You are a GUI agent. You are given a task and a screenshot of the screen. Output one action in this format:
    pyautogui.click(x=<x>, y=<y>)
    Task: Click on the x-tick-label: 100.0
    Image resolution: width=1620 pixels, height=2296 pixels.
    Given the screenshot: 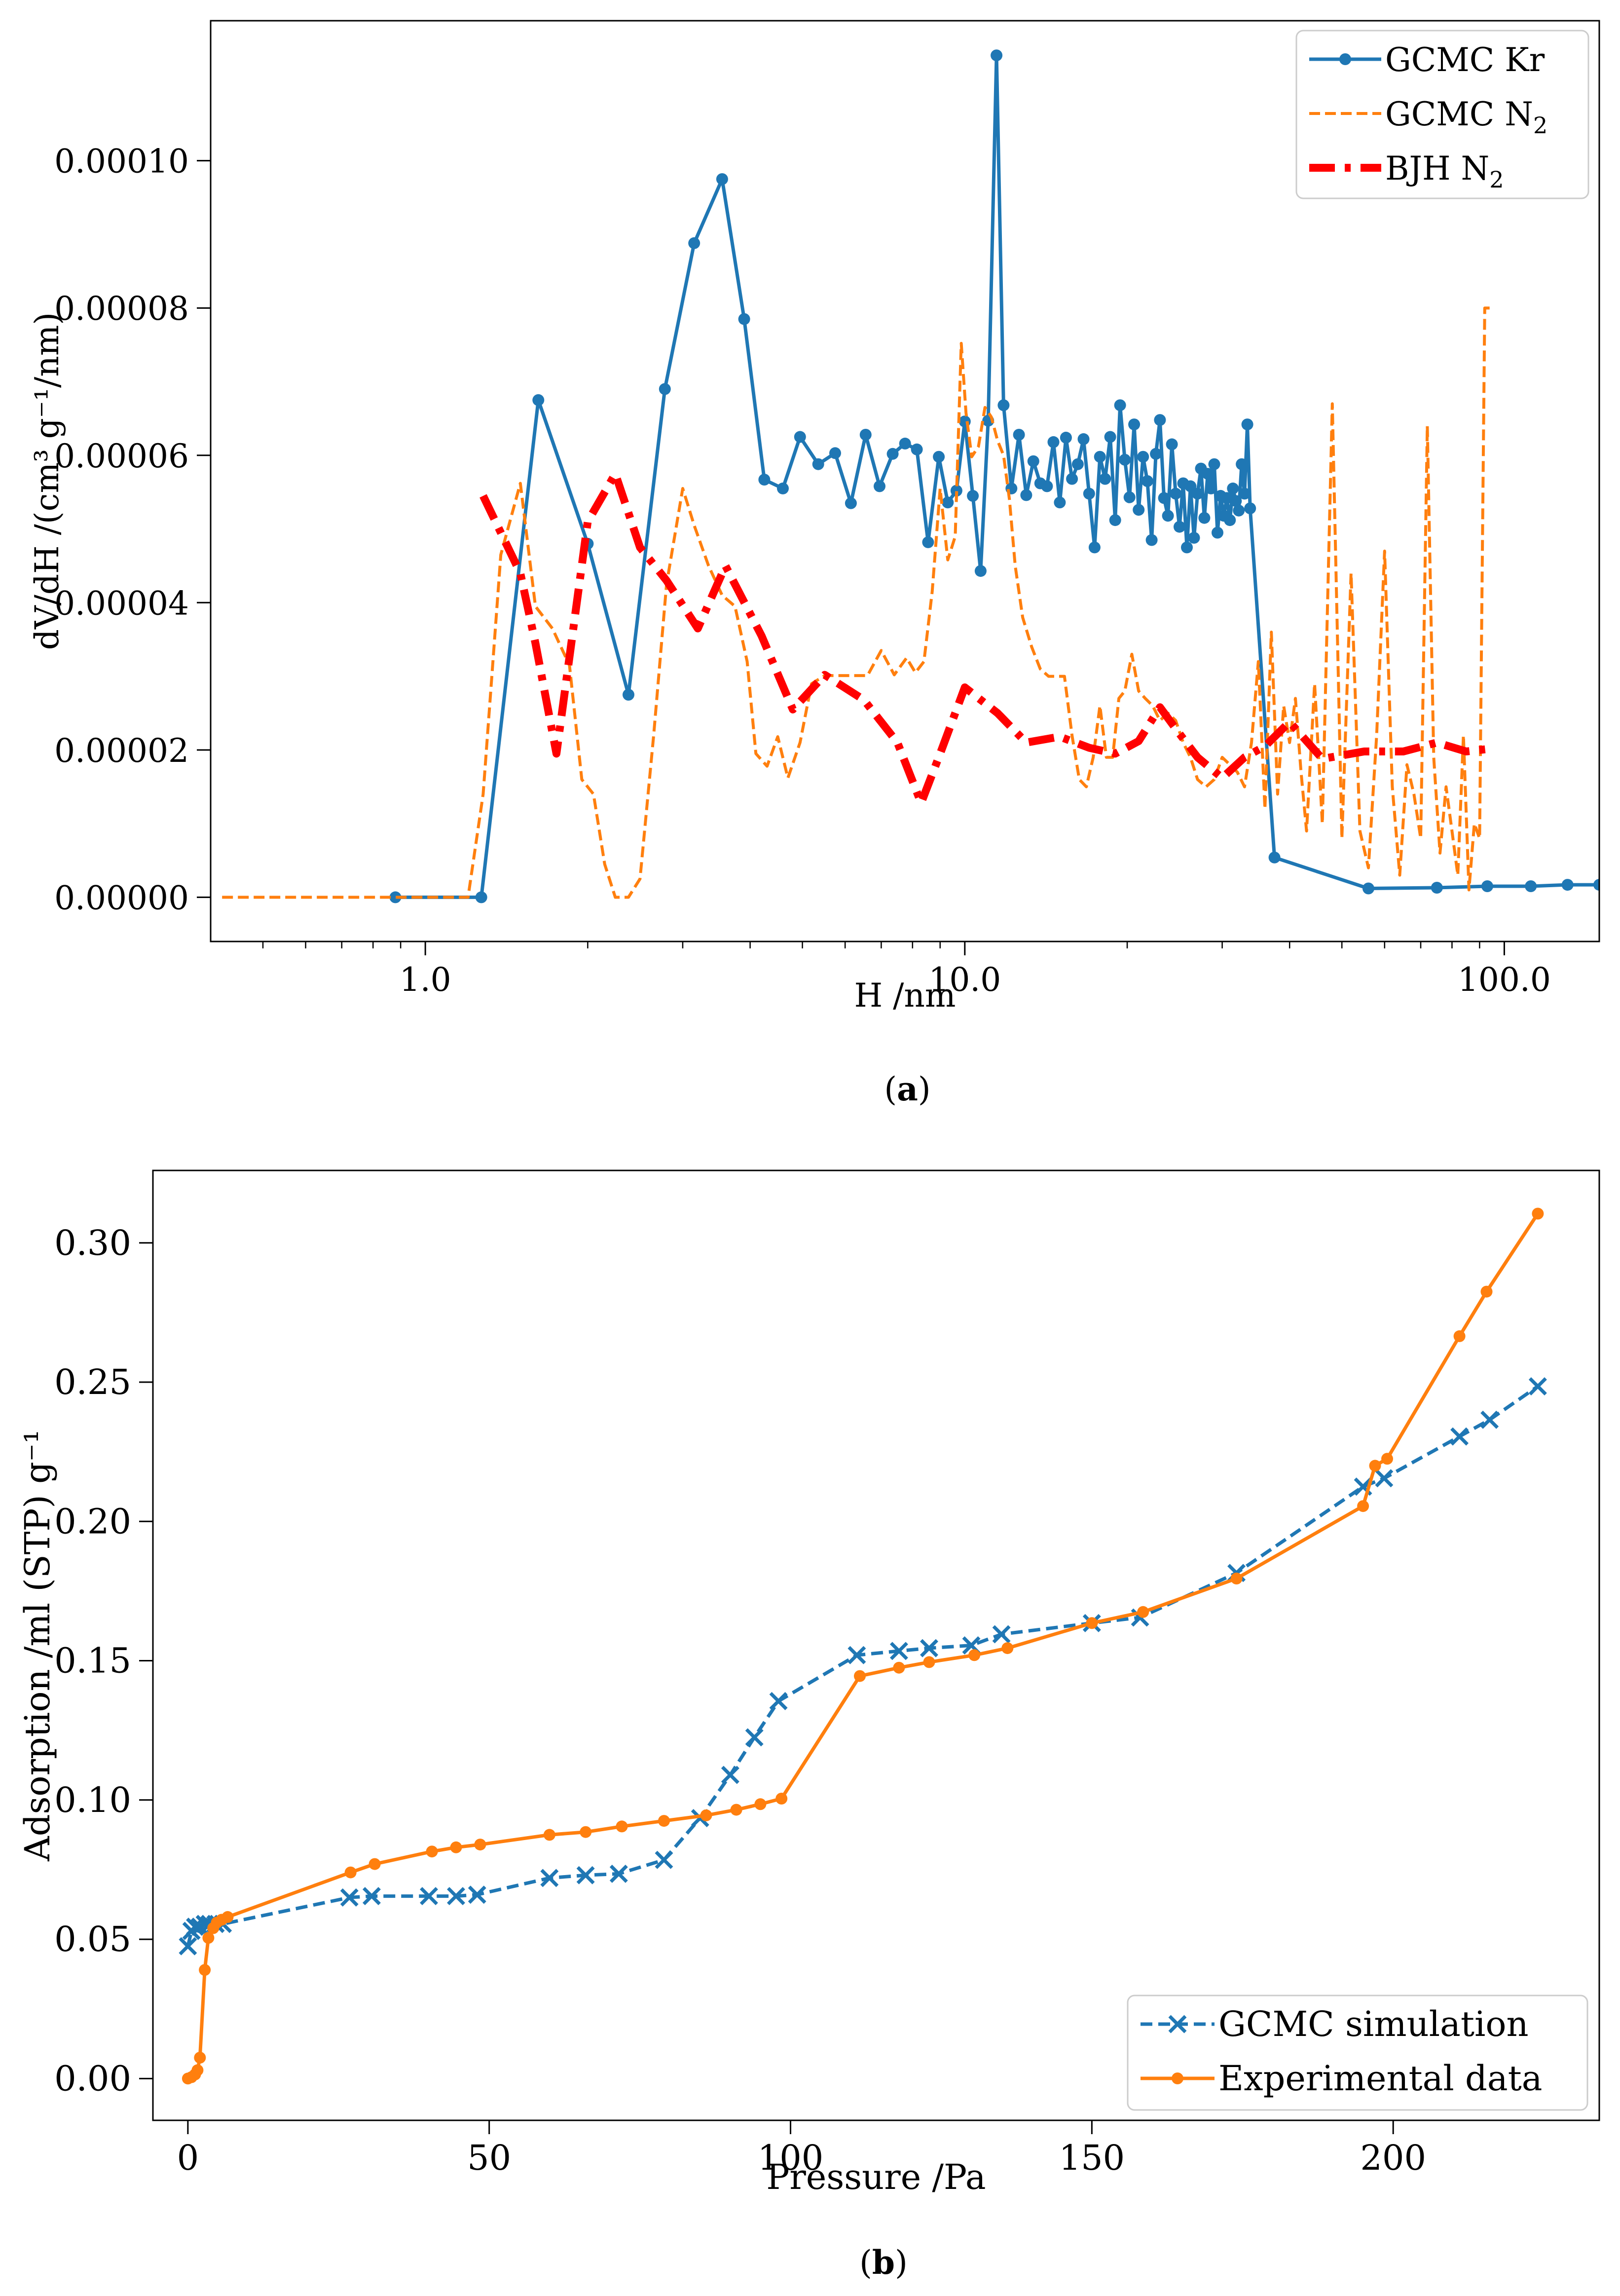 What is the action you would take?
    pyautogui.click(x=1504, y=980)
    